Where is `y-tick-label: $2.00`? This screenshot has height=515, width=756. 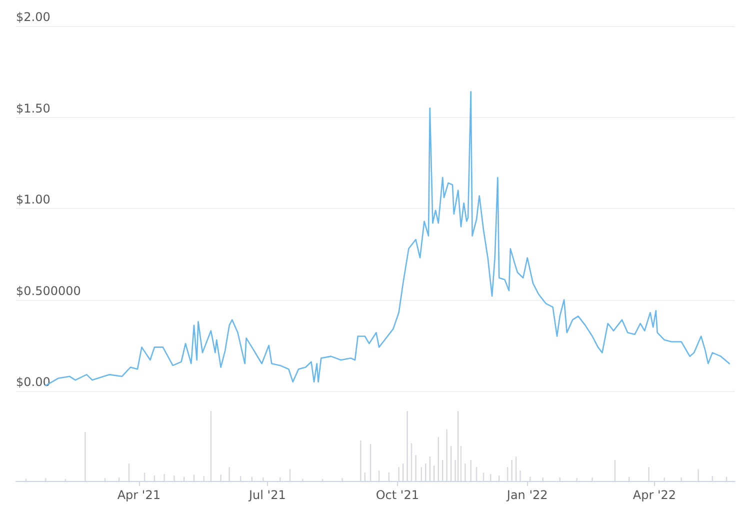
y-tick-label: $2.00 is located at coordinates (33, 17).